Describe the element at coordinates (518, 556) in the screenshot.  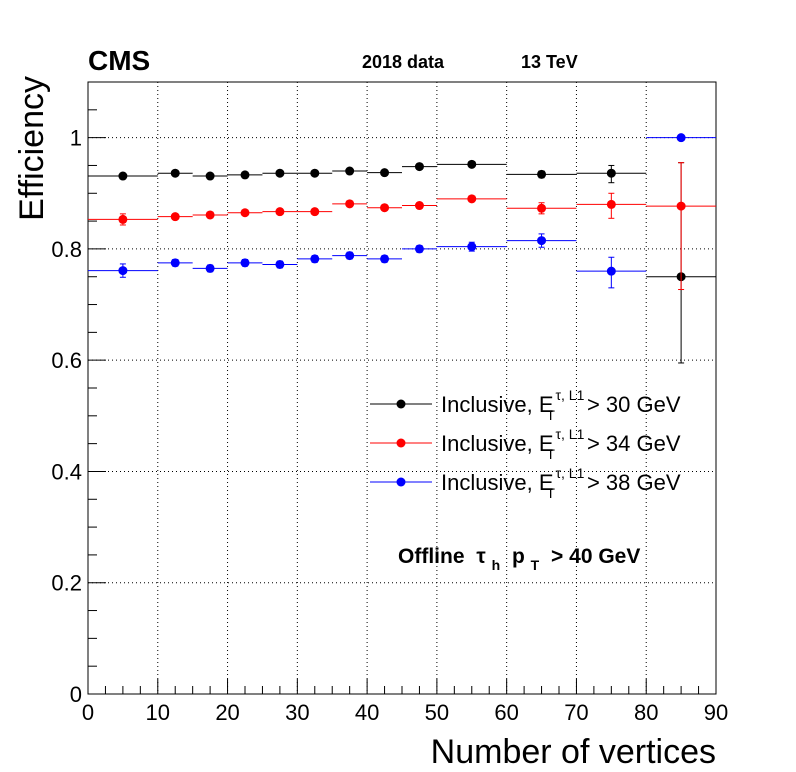
I see `annotation-var: p` at that location.